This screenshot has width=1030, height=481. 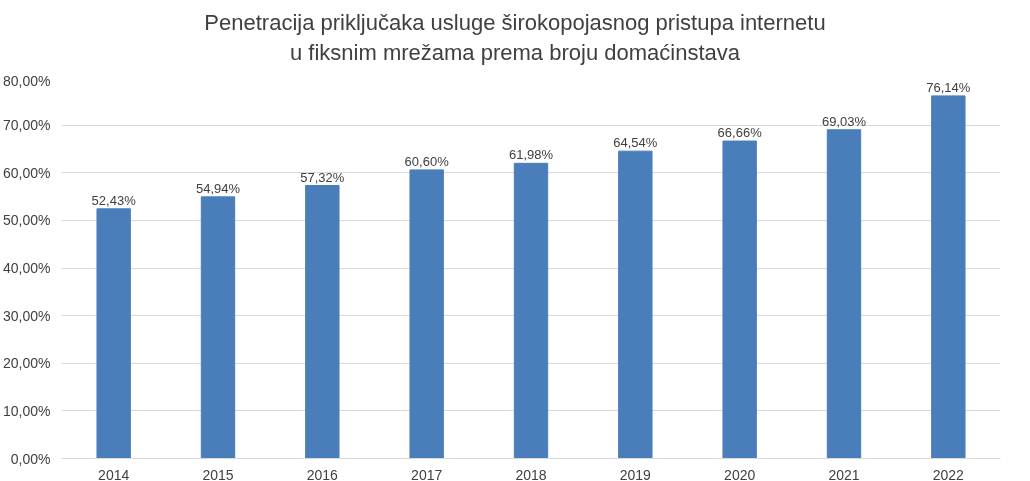 What do you see at coordinates (635, 473) in the screenshot?
I see `x-tick-label: 2019` at bounding box center [635, 473].